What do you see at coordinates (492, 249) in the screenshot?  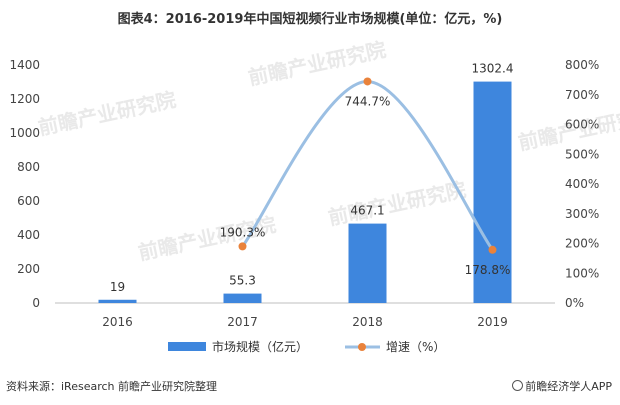 I see `growth-marker-2019` at bounding box center [492, 249].